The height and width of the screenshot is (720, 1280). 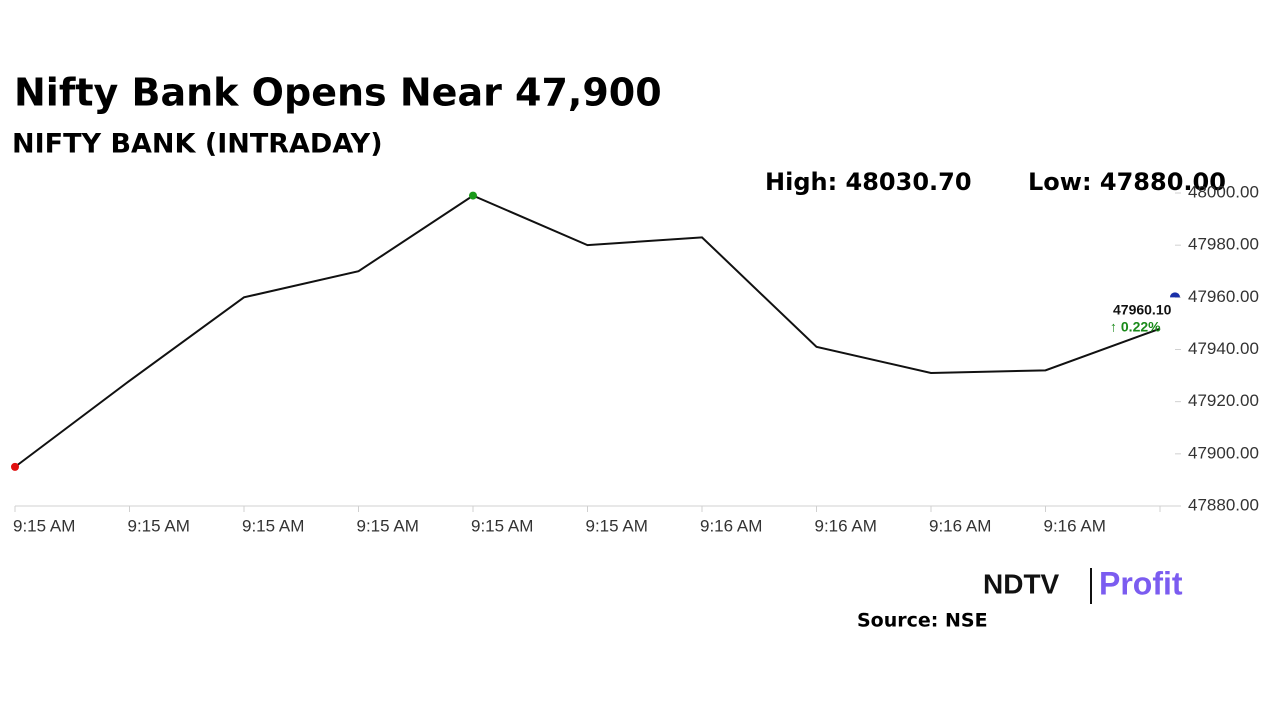 What do you see at coordinates (868, 182) in the screenshot?
I see `high-label: High: 48030.70` at bounding box center [868, 182].